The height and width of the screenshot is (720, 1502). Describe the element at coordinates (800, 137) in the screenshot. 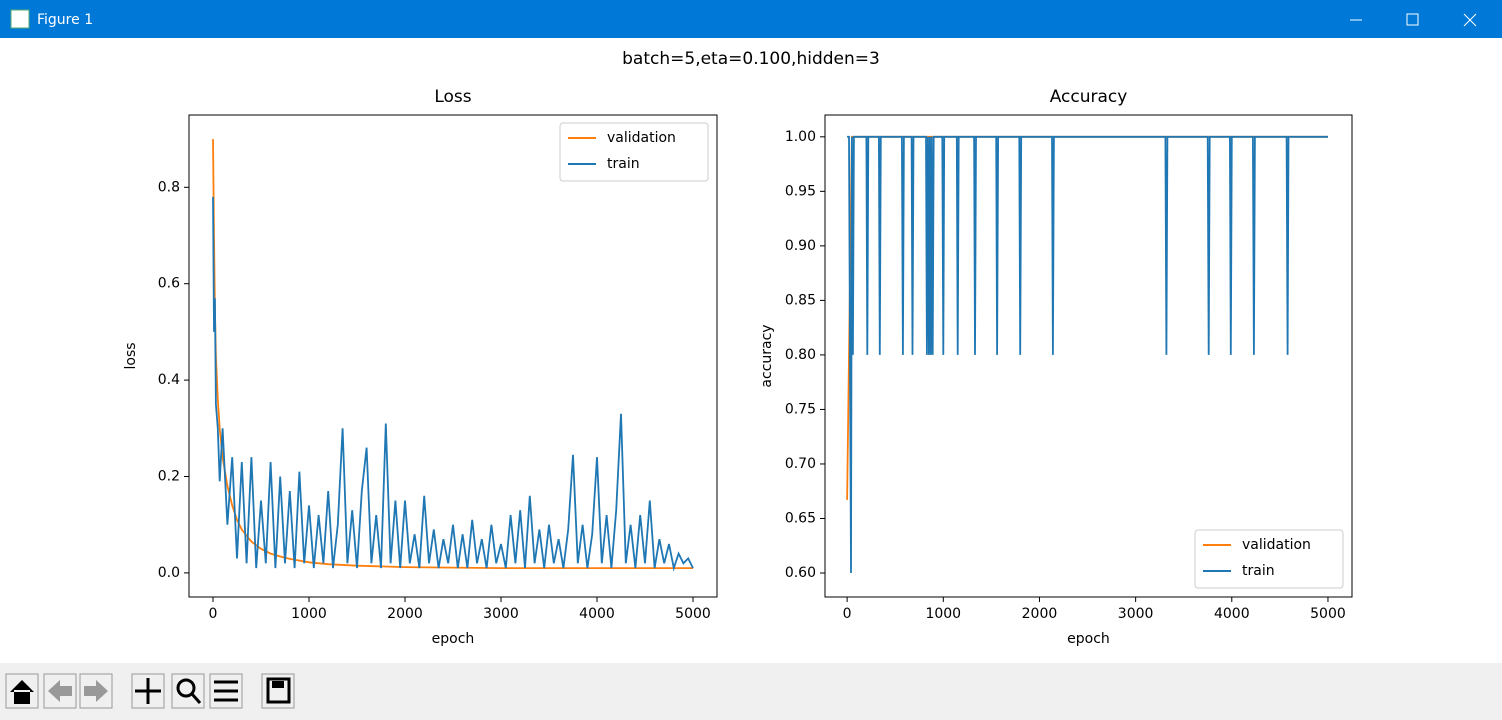

I see `y-tick-label: 1.00` at that location.